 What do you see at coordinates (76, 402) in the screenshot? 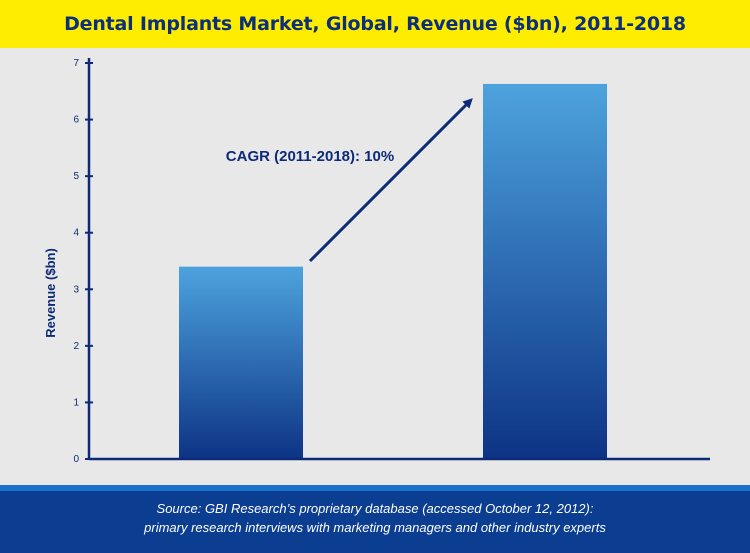
I see `y-tick-label: 1` at bounding box center [76, 402].